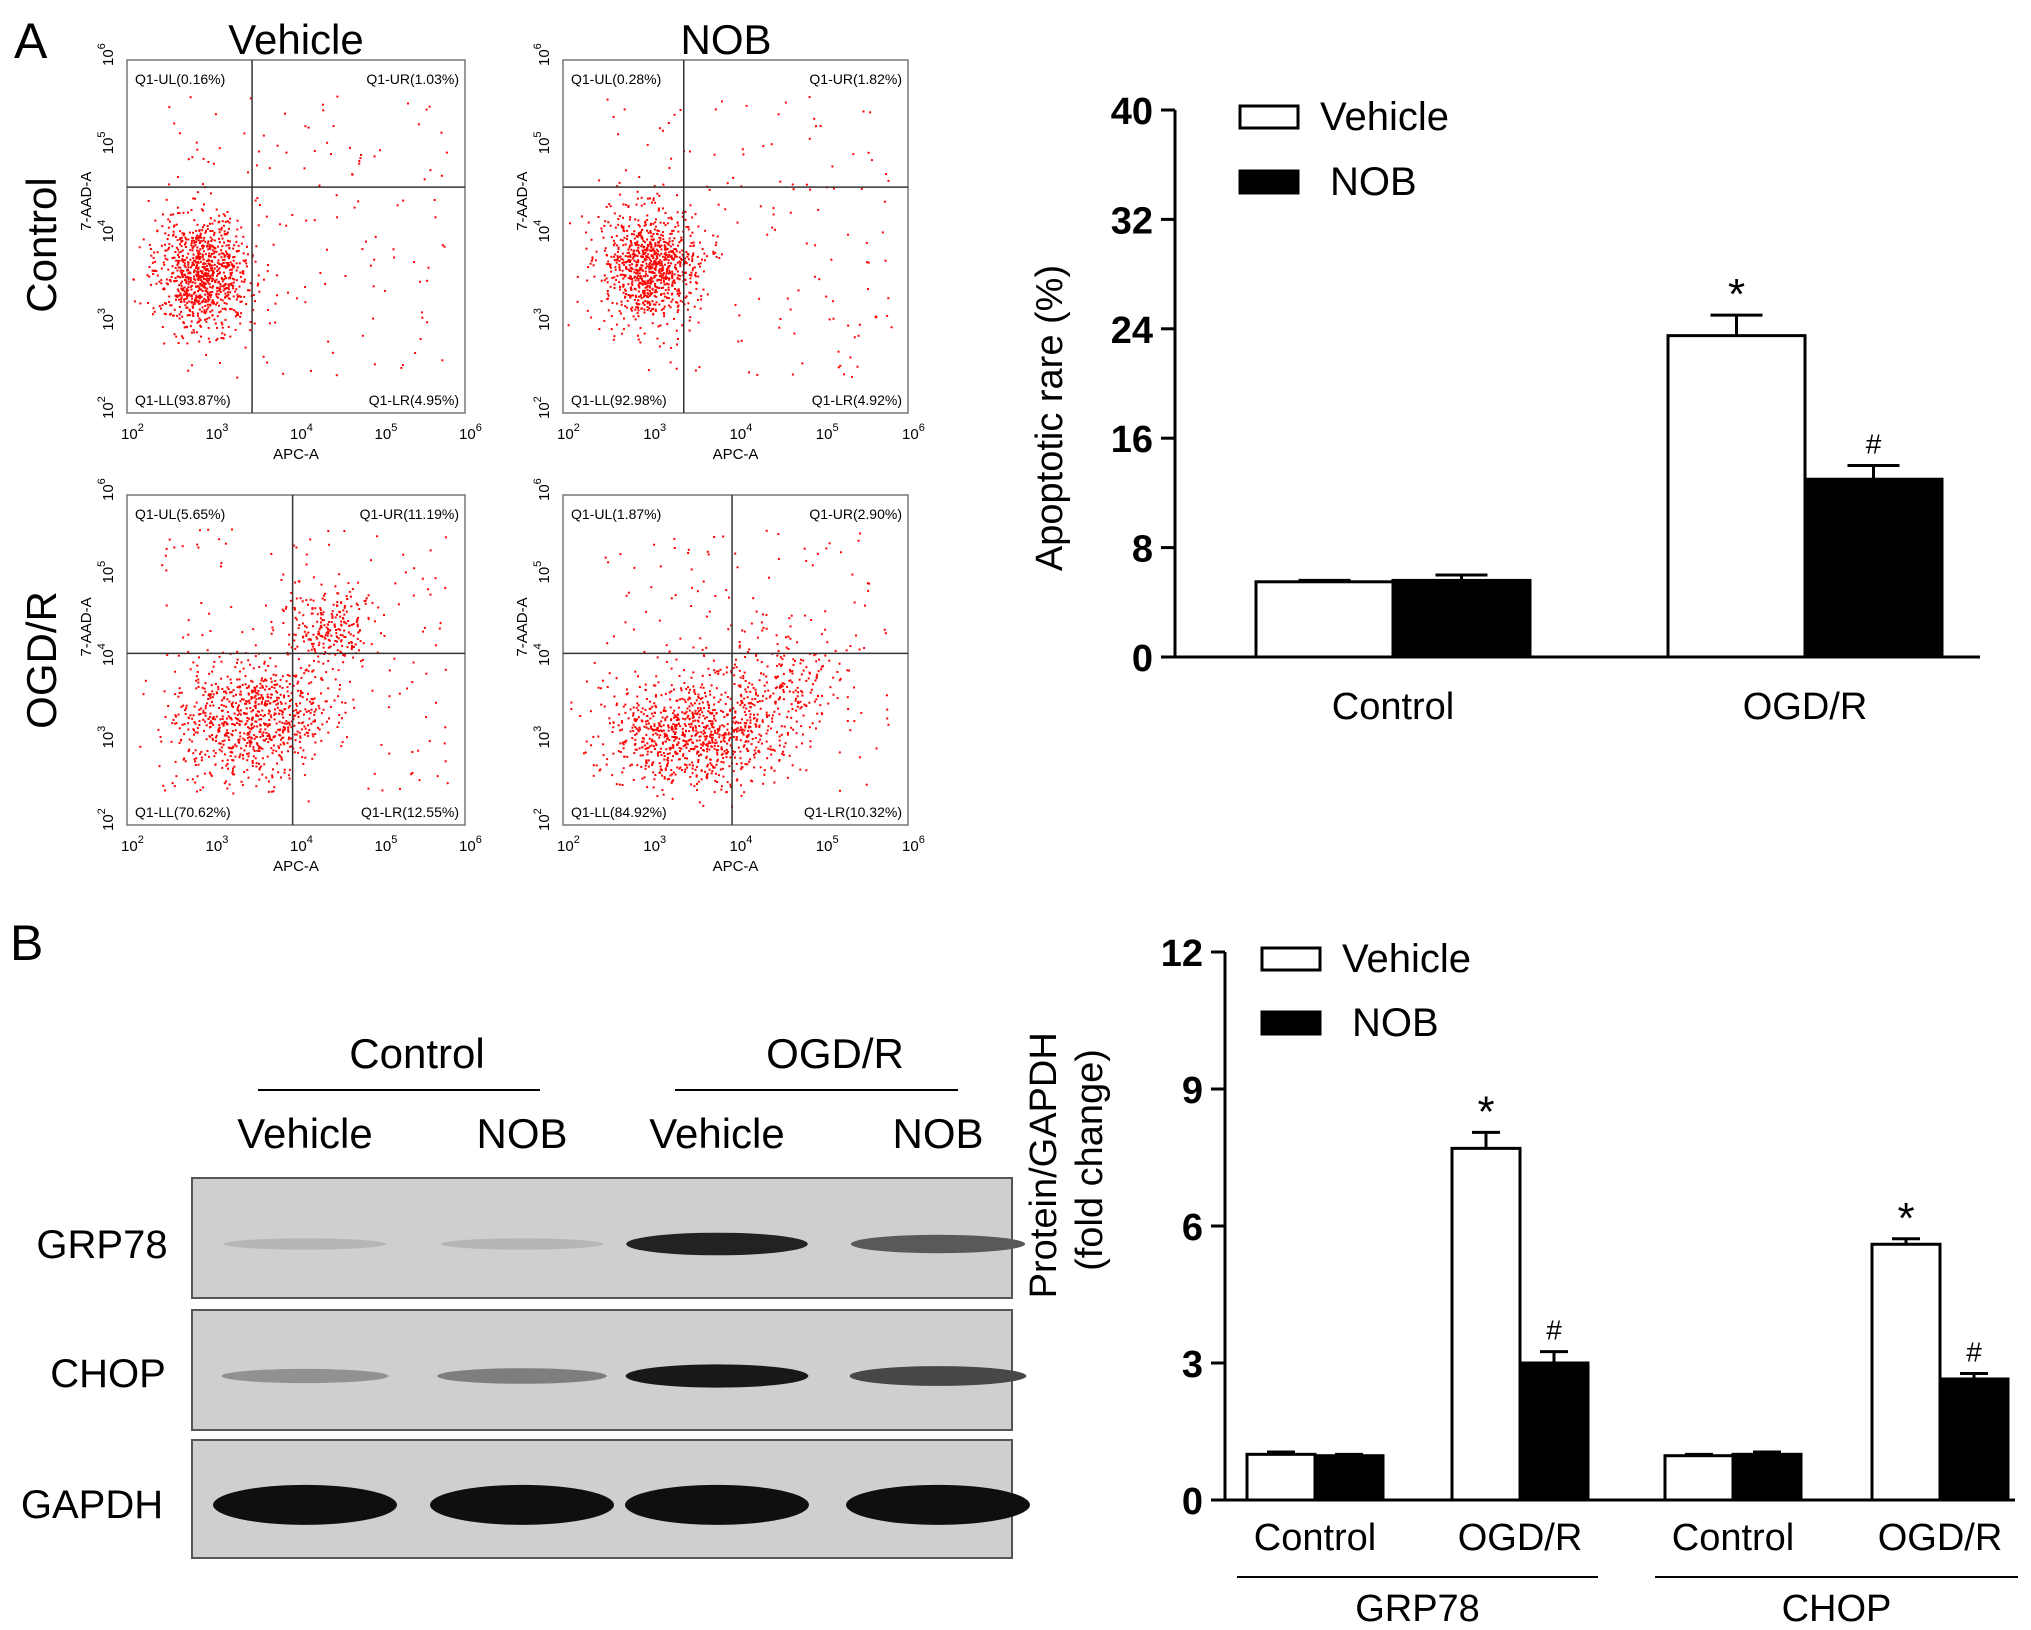  What do you see at coordinates (106, 54) in the screenshot?
I see `flow-y-tick-label: 10⁶` at bounding box center [106, 54].